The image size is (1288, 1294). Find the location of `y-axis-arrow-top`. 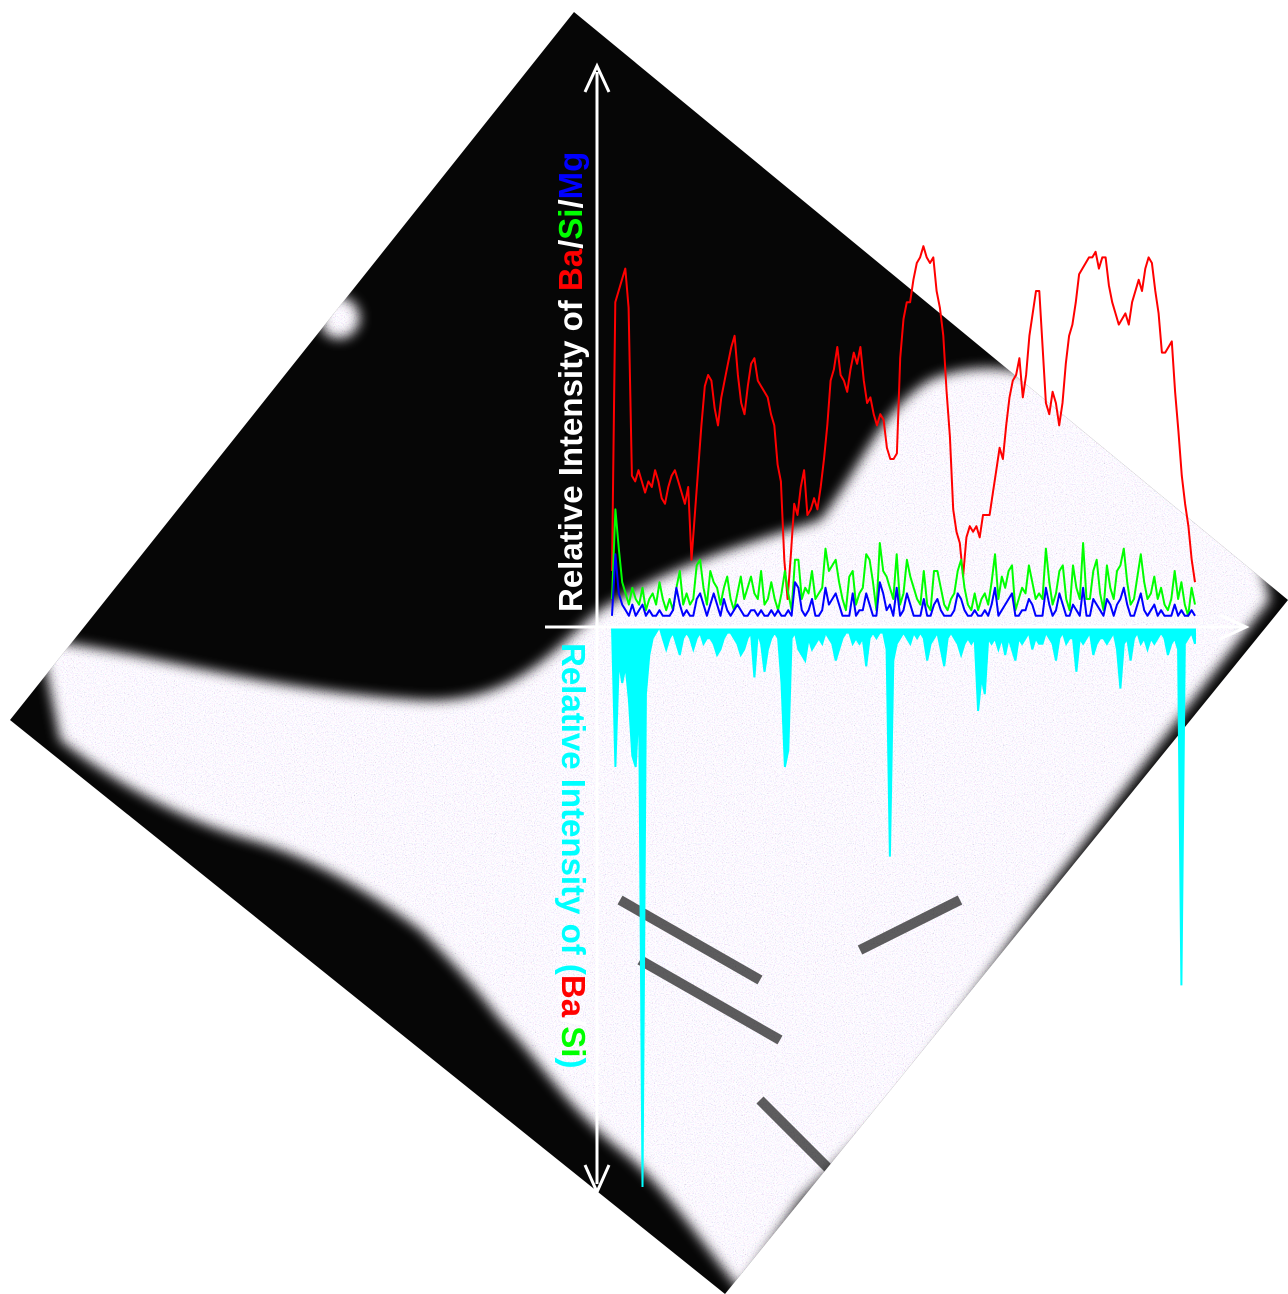

y-axis-arrow-top is located at coordinates (597, 77).